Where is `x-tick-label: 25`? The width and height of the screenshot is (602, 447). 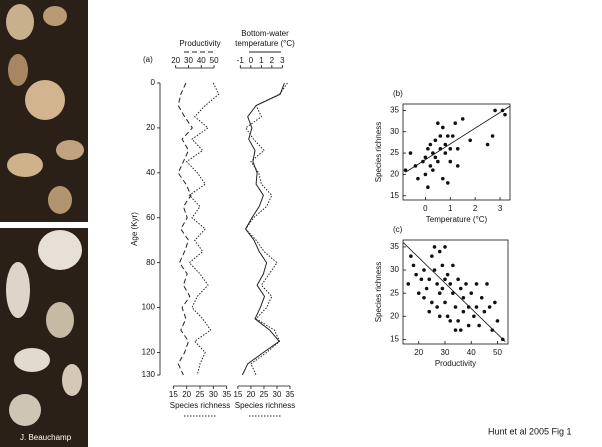
x-tick-label: 25 is located at coordinates (200, 394).